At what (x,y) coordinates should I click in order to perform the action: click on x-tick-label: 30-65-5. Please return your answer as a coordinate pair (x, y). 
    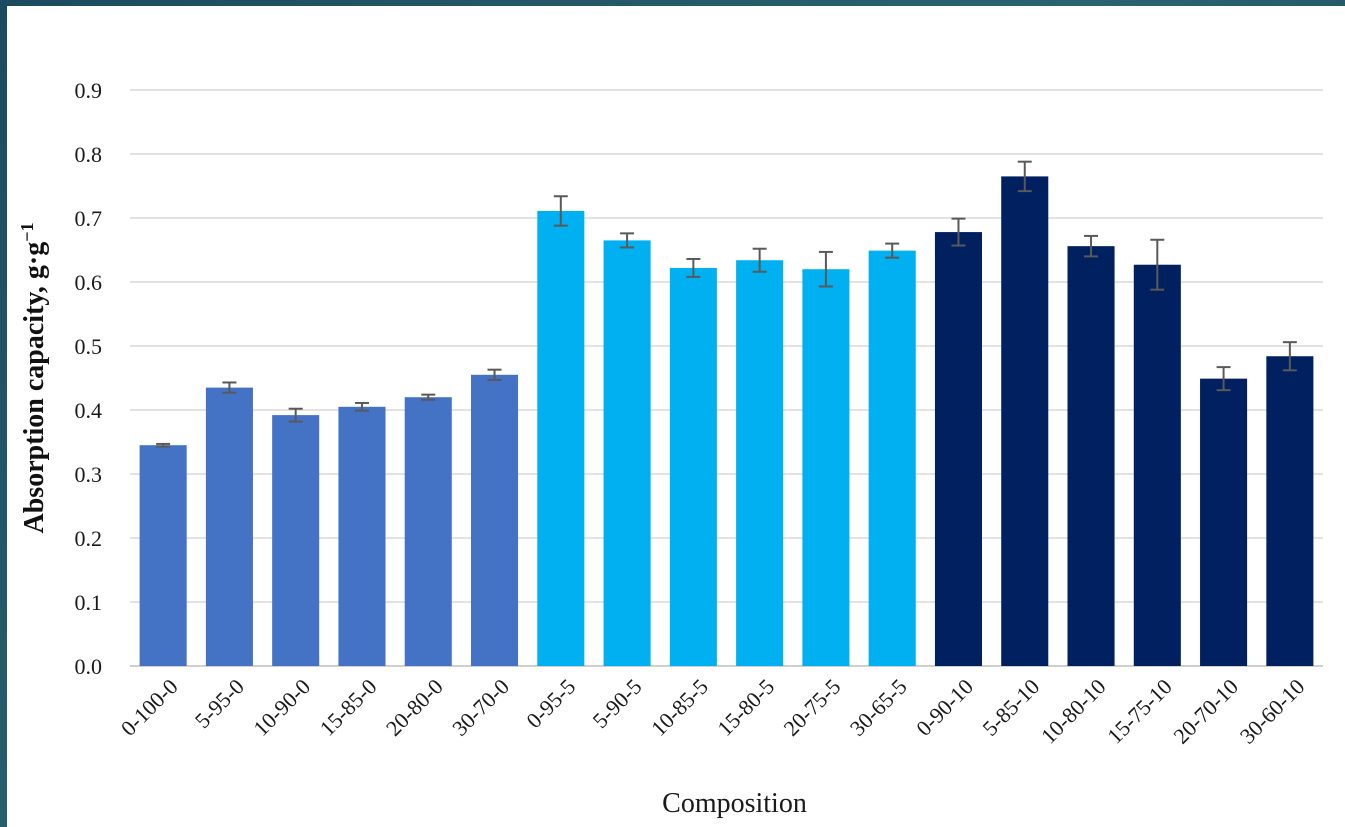
    Looking at the image, I should click on (878, 707).